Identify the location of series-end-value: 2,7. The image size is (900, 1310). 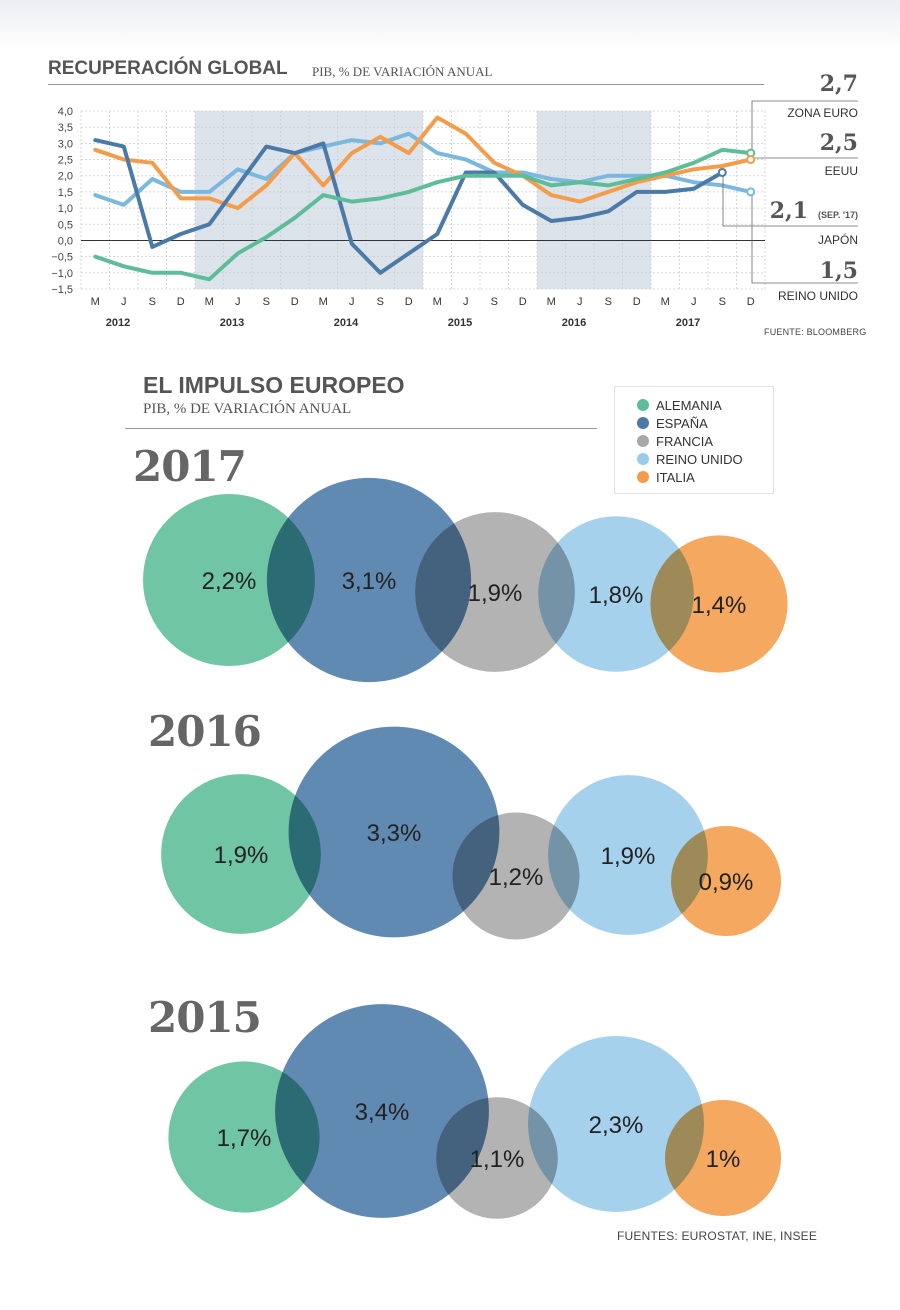
(839, 84).